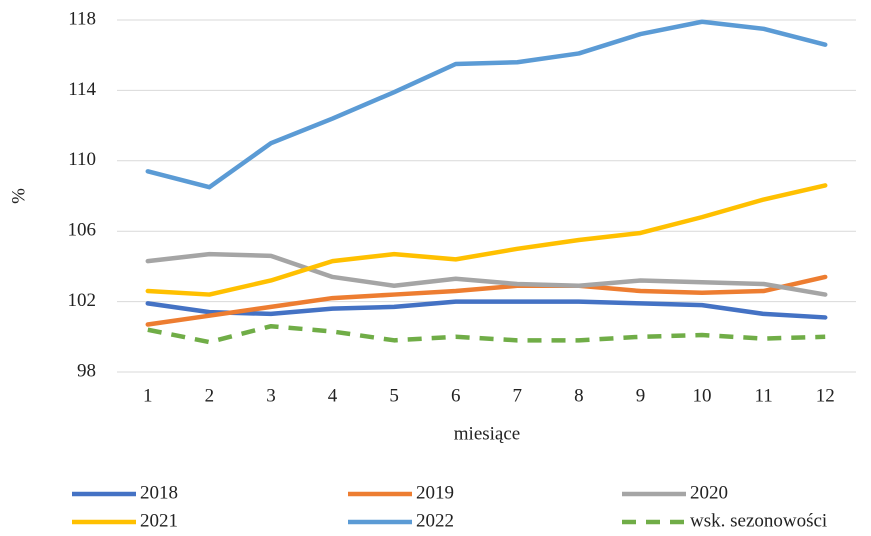 The height and width of the screenshot is (536, 871). Describe the element at coordinates (82, 300) in the screenshot. I see `y-tick-label: 102` at that location.